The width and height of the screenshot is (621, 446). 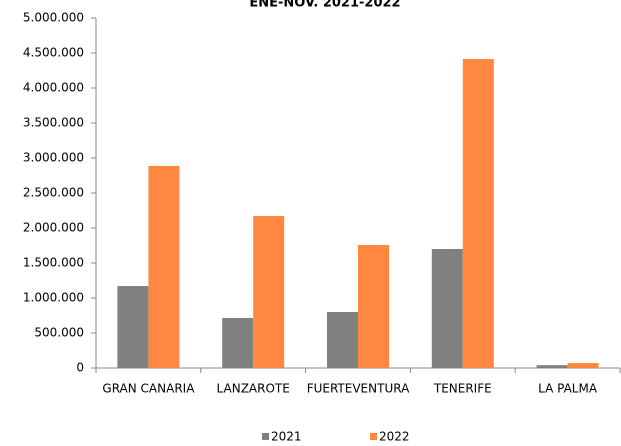 I want to click on y-tick-label: 2.000.000, so click(x=53, y=228).